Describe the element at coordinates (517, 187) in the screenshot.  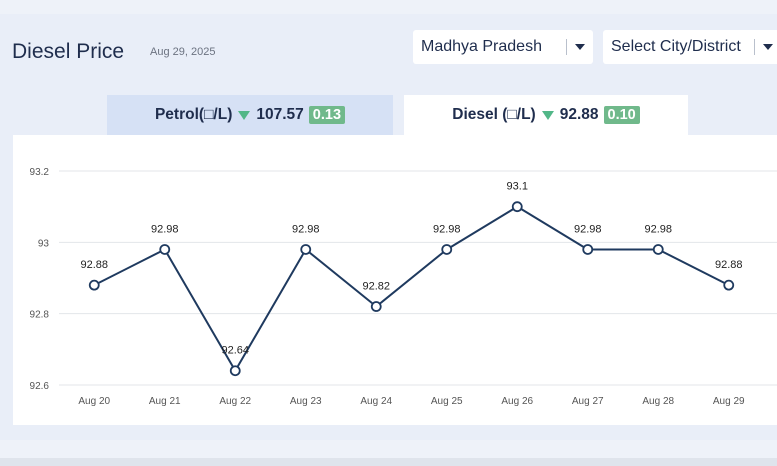
I see `data-label: 93.1` at that location.